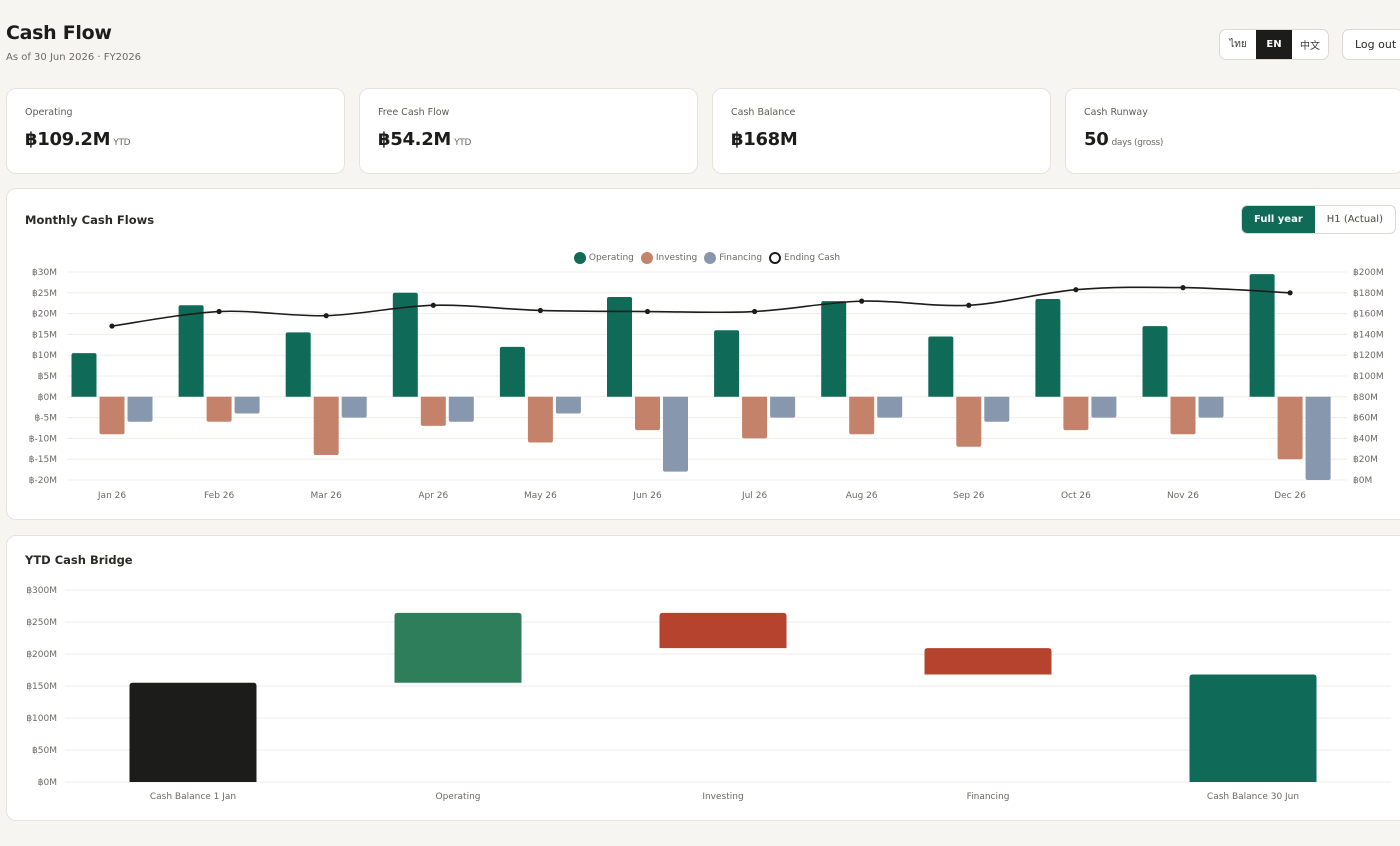 Image resolution: width=1400 pixels, height=846 pixels. I want to click on y-left-tick-label: ฿-15M, so click(43, 460).